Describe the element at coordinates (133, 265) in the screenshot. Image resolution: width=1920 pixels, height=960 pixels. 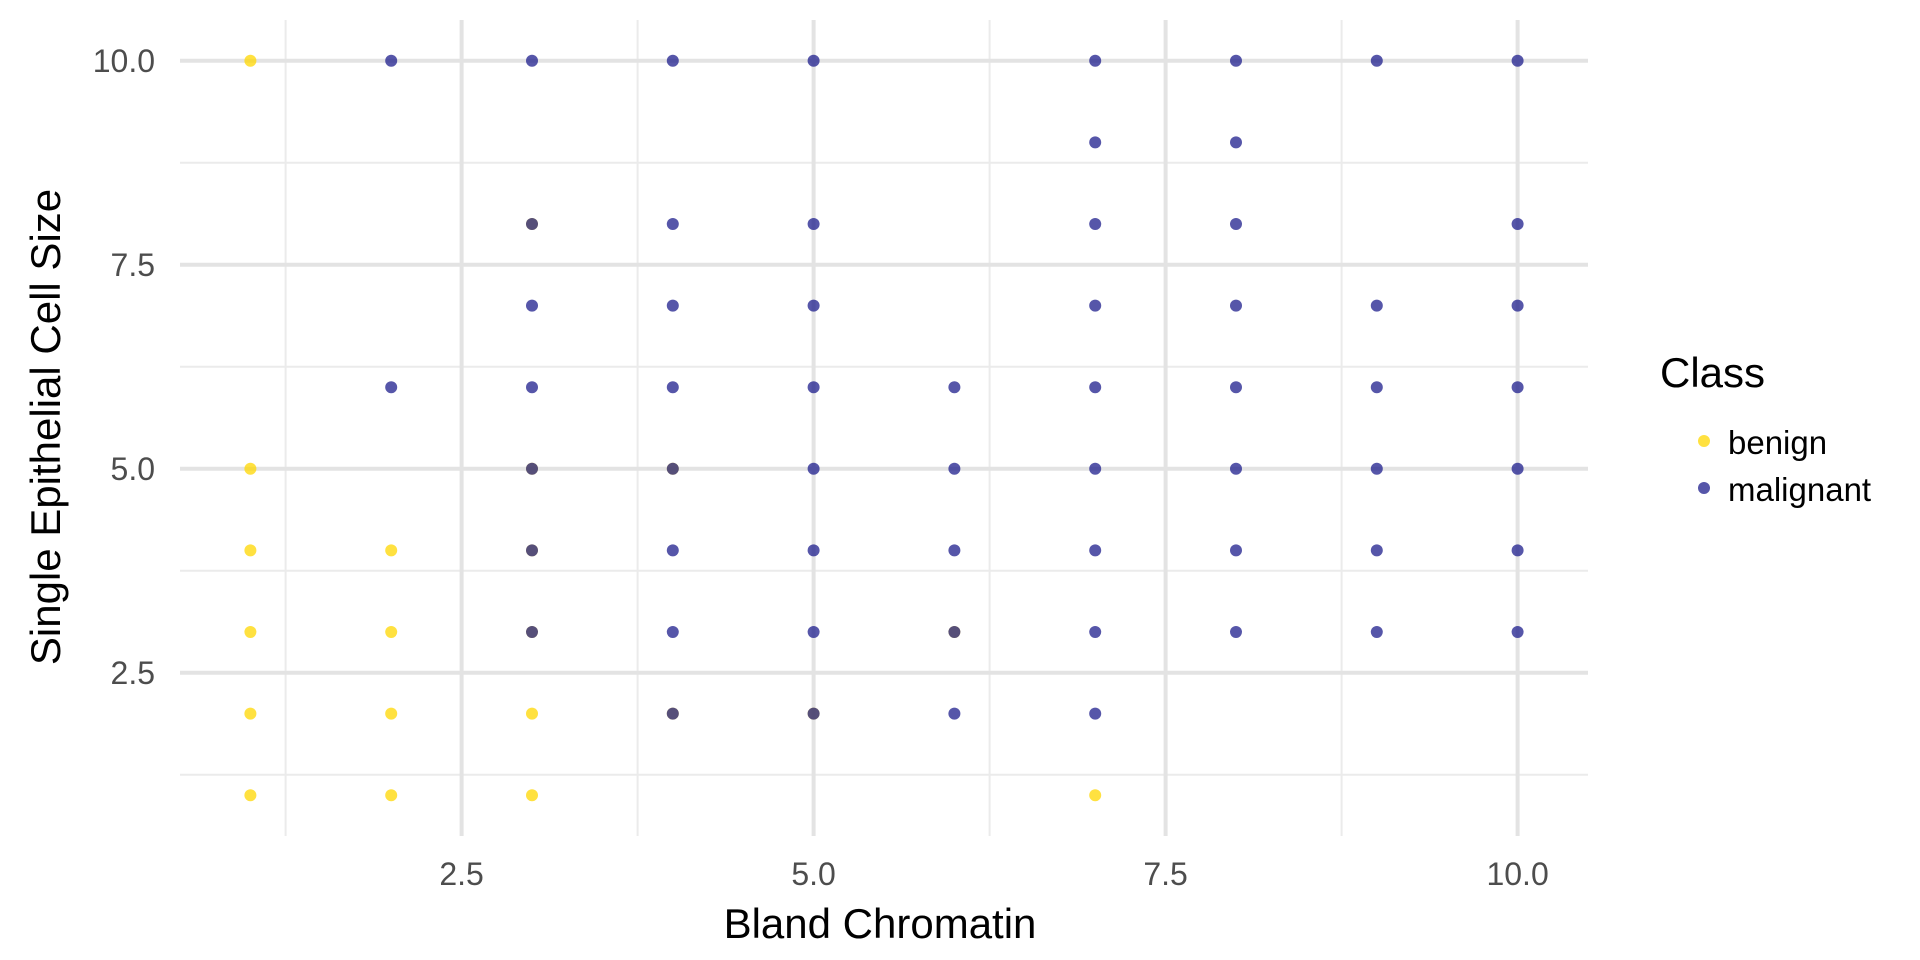
I see `y-tick-label: 7.5` at that location.